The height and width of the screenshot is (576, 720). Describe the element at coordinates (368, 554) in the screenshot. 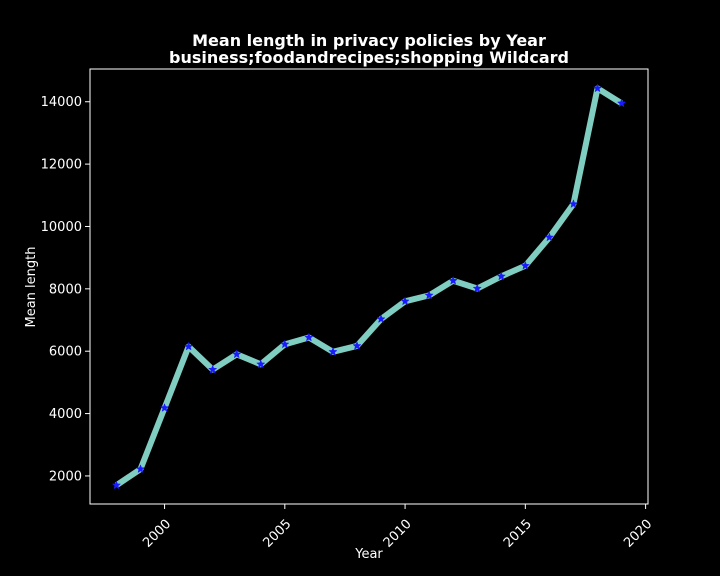

I see `x-axis-label: Year` at that location.